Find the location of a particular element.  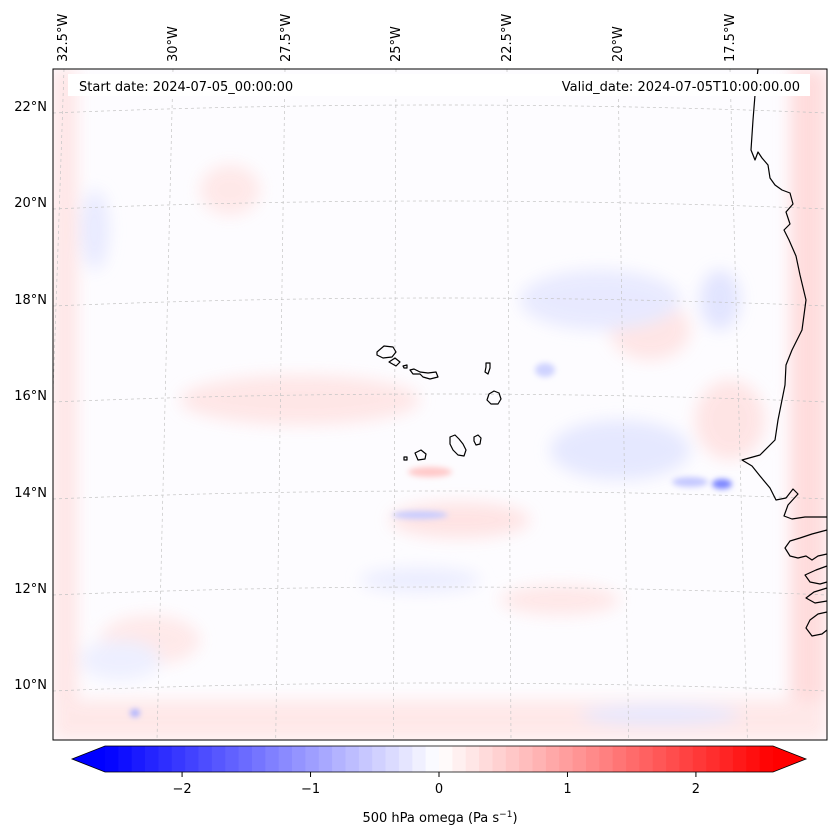

lat-tick-label: 16°N is located at coordinates (30, 396).